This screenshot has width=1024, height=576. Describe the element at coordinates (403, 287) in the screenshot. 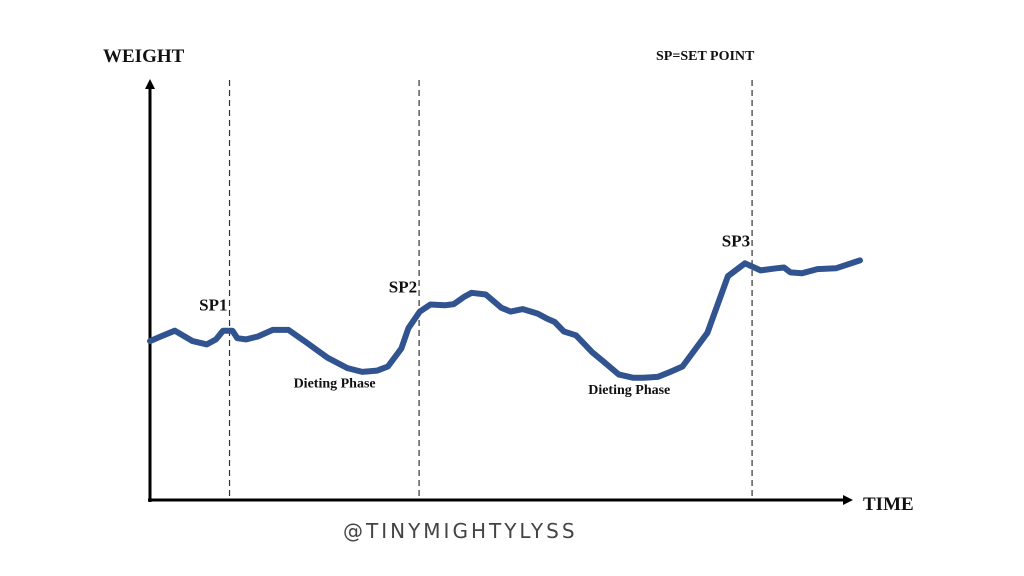

I see `set-point-label: SP2` at that location.